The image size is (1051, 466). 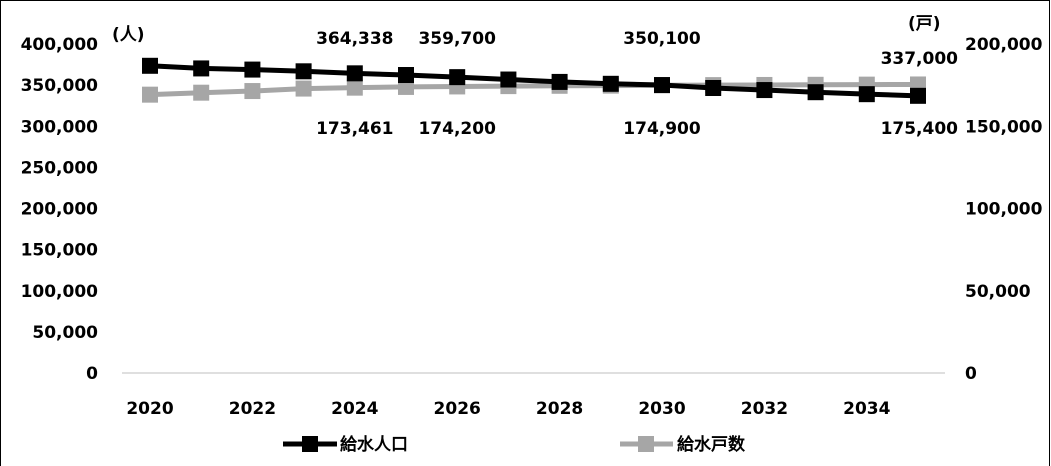 What do you see at coordinates (866, 409) in the screenshot?
I see `x-tick-label: 2034` at bounding box center [866, 409].